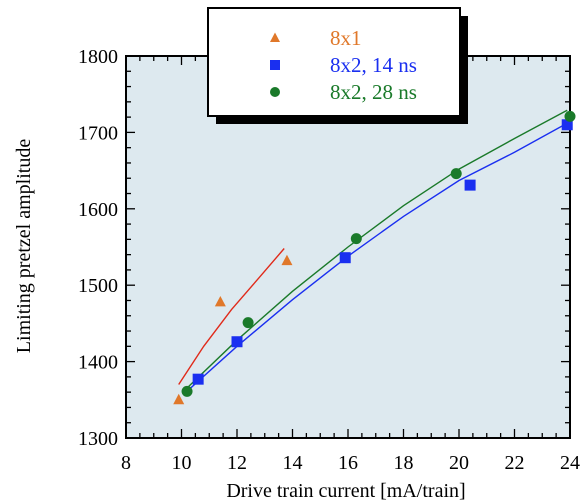  Describe the element at coordinates (515, 463) in the screenshot. I see `x-tick-label: 22` at that location.